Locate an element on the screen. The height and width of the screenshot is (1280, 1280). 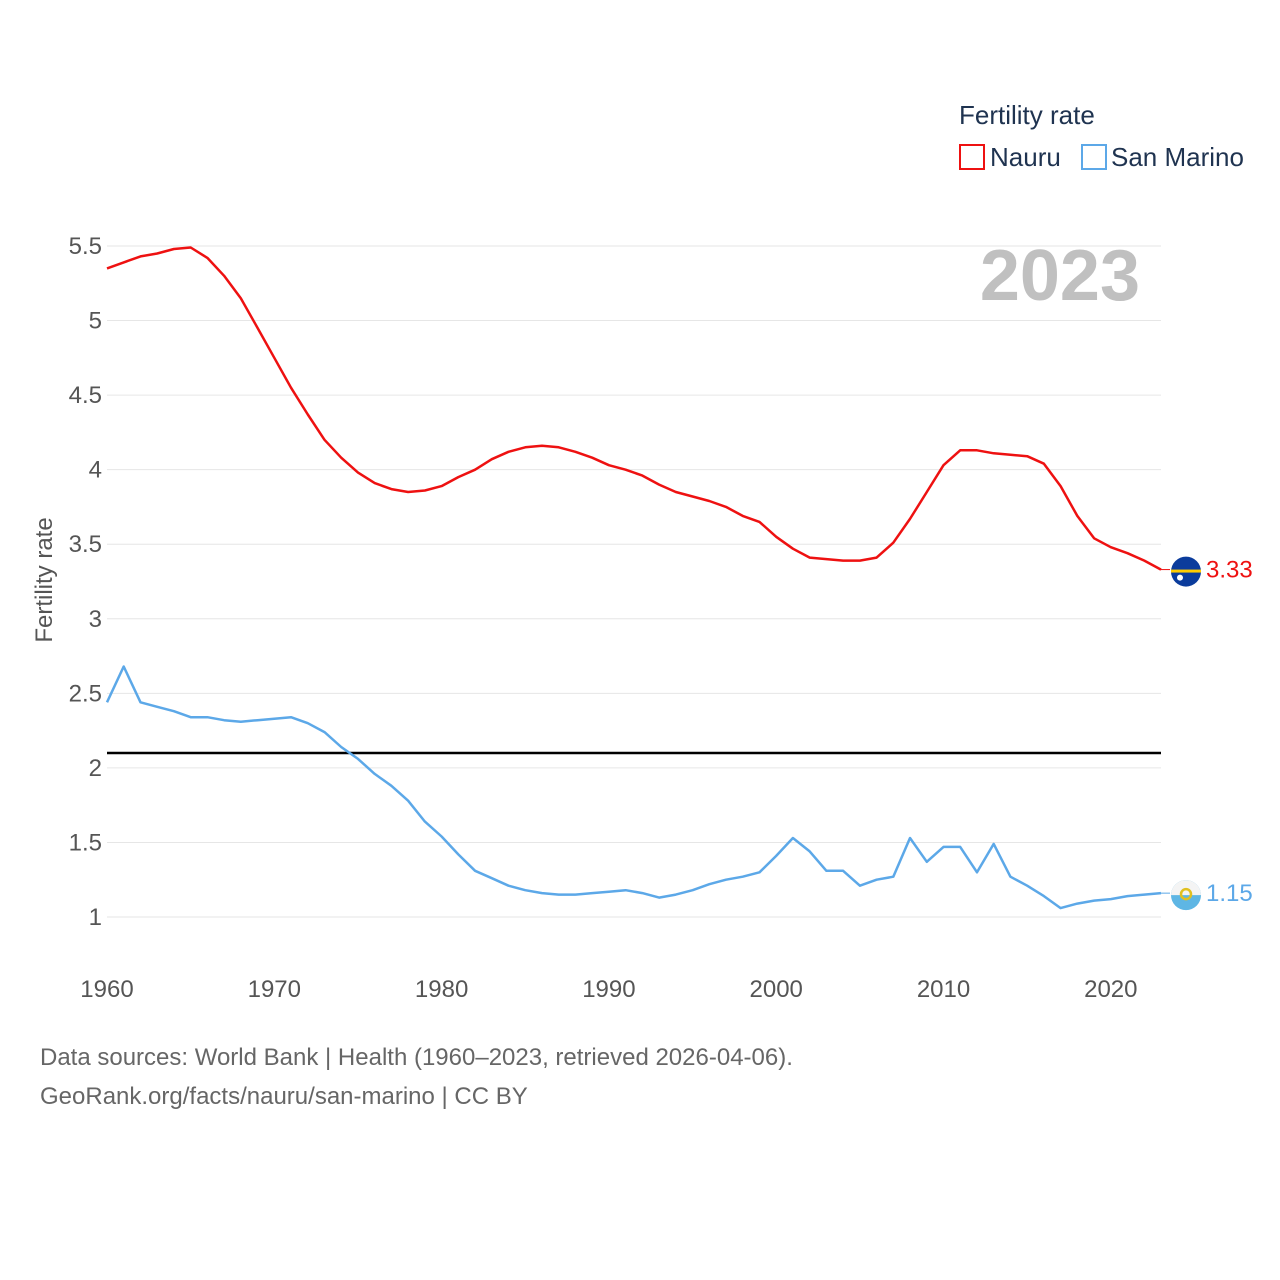
y-tick-label: 1.5 is located at coordinates (85, 842).